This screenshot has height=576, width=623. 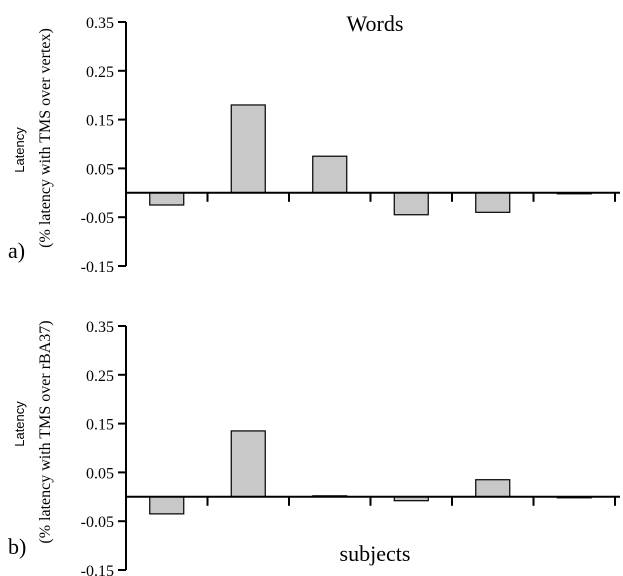 I want to click on panel-b-bars, so click(x=370, y=472).